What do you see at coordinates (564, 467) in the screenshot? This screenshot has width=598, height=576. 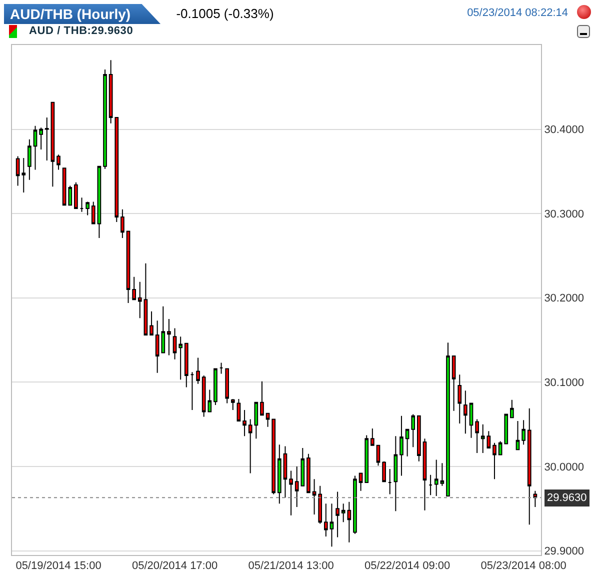 I see `y-tick-label: 30.0000` at bounding box center [564, 467].